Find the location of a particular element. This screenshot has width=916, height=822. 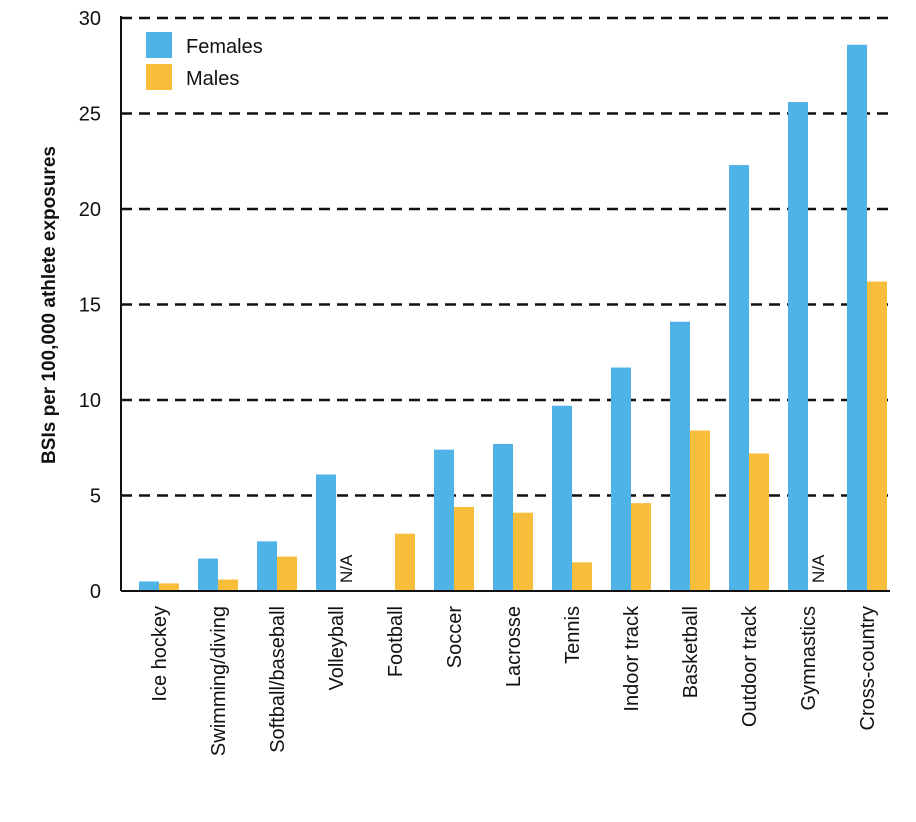

x-tick-label: Ice hockey is located at coordinates (160, 654).